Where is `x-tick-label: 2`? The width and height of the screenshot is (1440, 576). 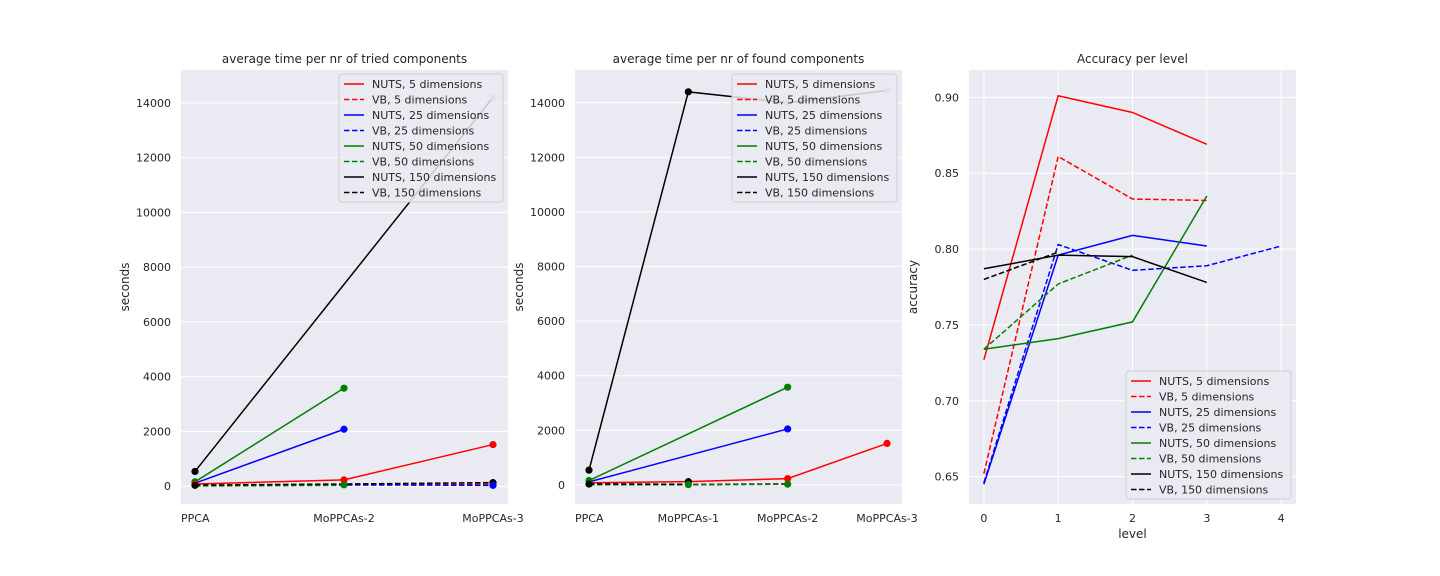 x-tick-label: 2 is located at coordinates (1132, 518).